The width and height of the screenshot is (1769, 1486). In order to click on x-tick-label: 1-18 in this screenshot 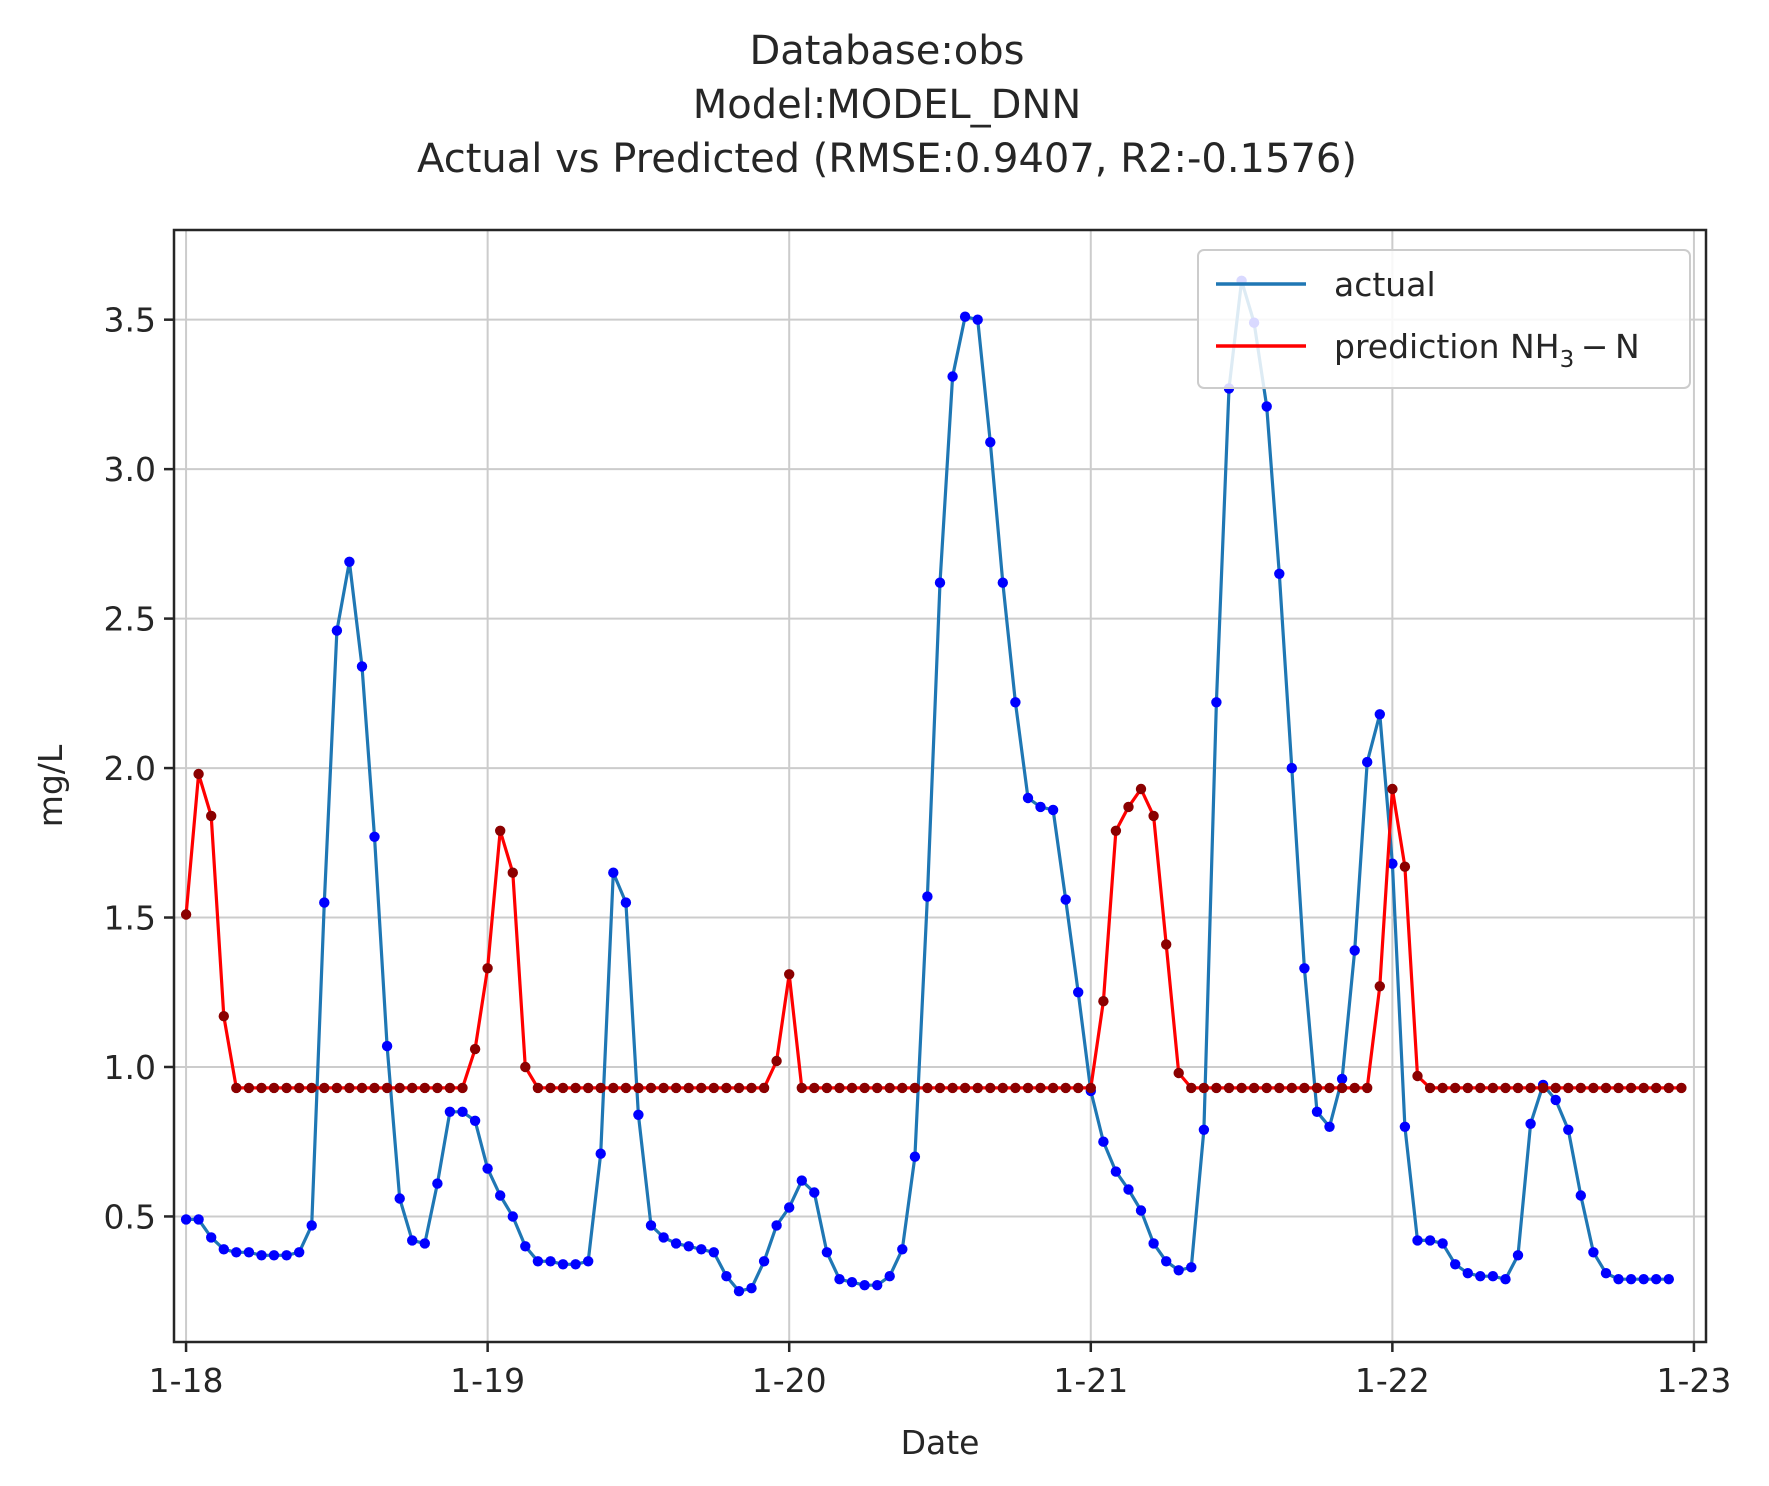, I will do `click(186, 1380)`.